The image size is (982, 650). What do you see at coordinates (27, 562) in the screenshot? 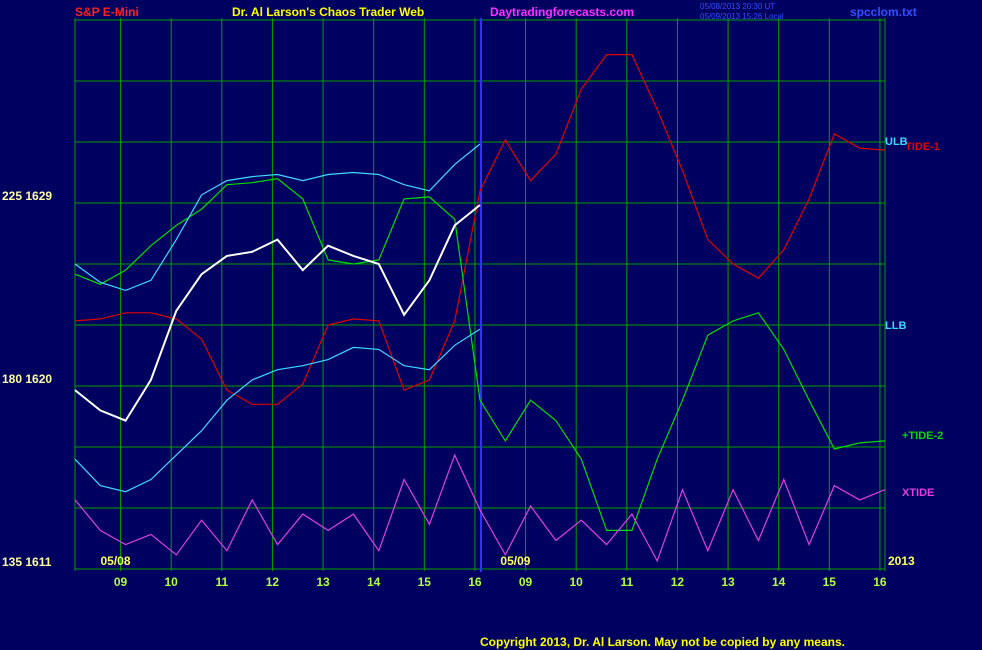
I see `y-tick-label: 135 1611` at bounding box center [27, 562].